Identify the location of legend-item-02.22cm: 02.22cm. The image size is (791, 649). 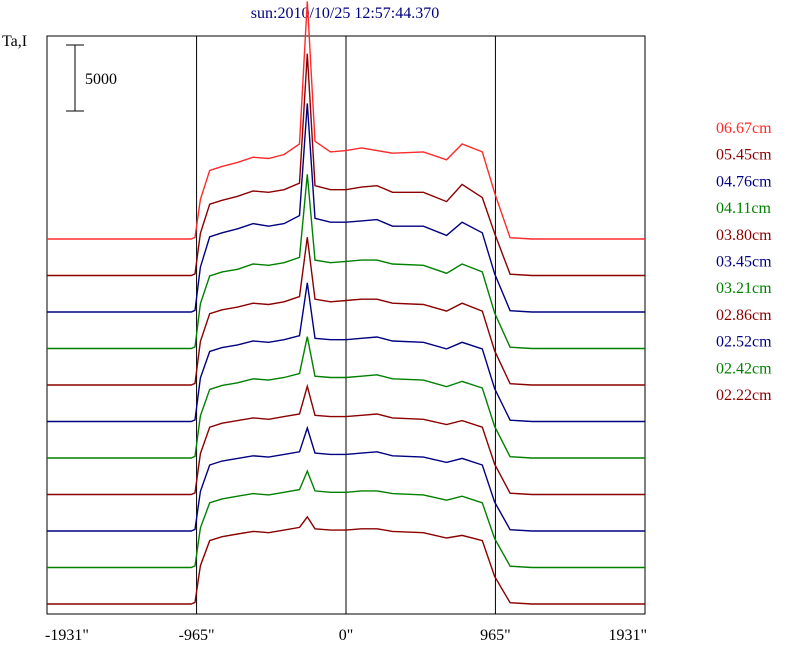
(744, 395).